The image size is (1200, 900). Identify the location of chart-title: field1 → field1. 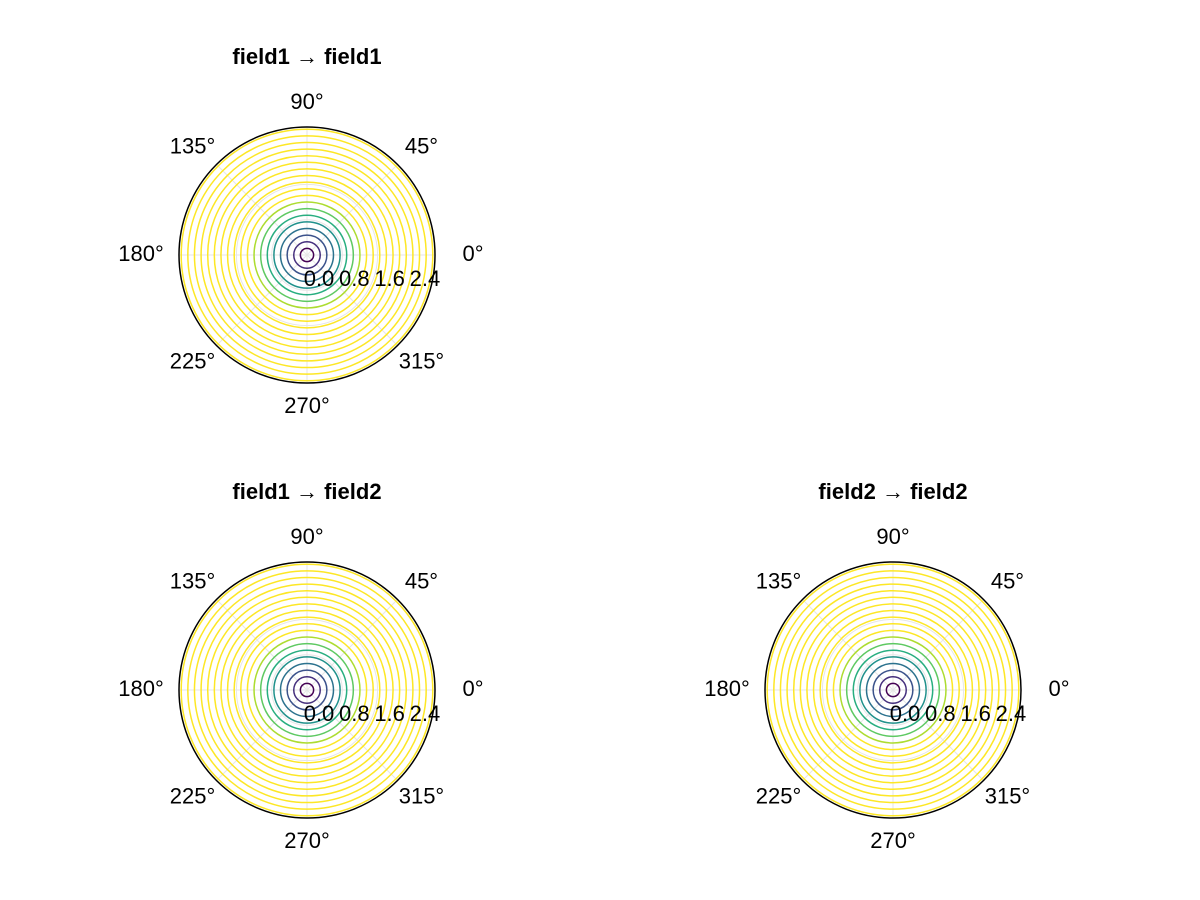
(306, 56).